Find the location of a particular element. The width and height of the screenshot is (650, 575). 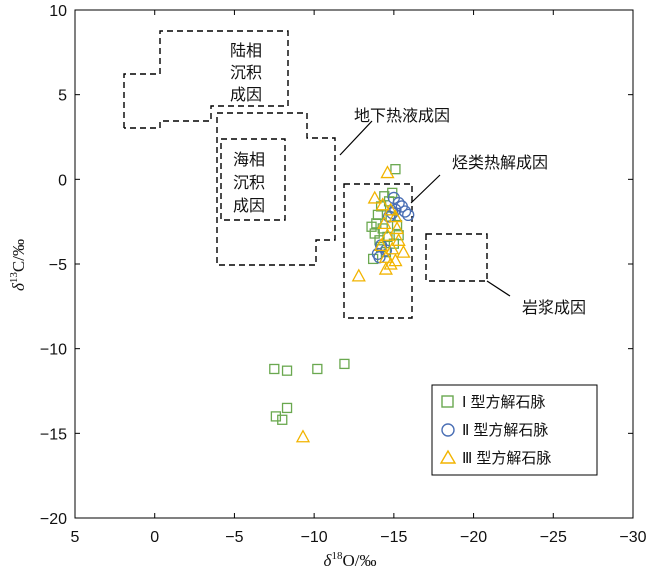

legend: Ⅰ 型方解石脉 Ⅱ 型方解石脉 Ⅲ 型方解石脉 is located at coordinates (514, 430).